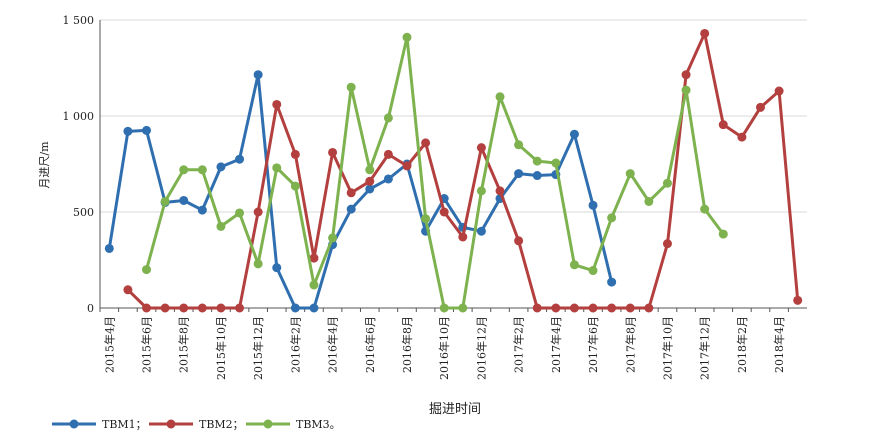  Describe the element at coordinates (705, 348) in the screenshot. I see `x-tick-label: 2017年12月` at that location.